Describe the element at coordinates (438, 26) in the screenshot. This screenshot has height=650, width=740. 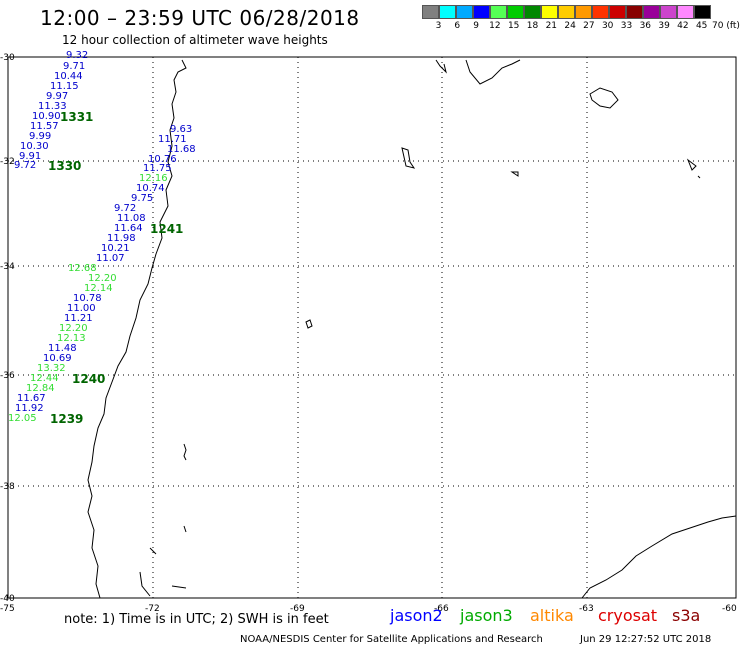
I see `color-scale-label: 3` at that location.